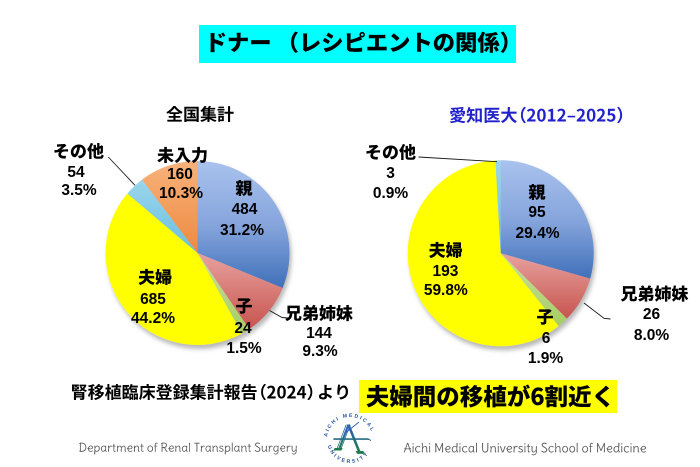 The image size is (700, 467). What do you see at coordinates (348, 455) in the screenshot?
I see `svg-text: UNIVERSITY` at bounding box center [348, 455].